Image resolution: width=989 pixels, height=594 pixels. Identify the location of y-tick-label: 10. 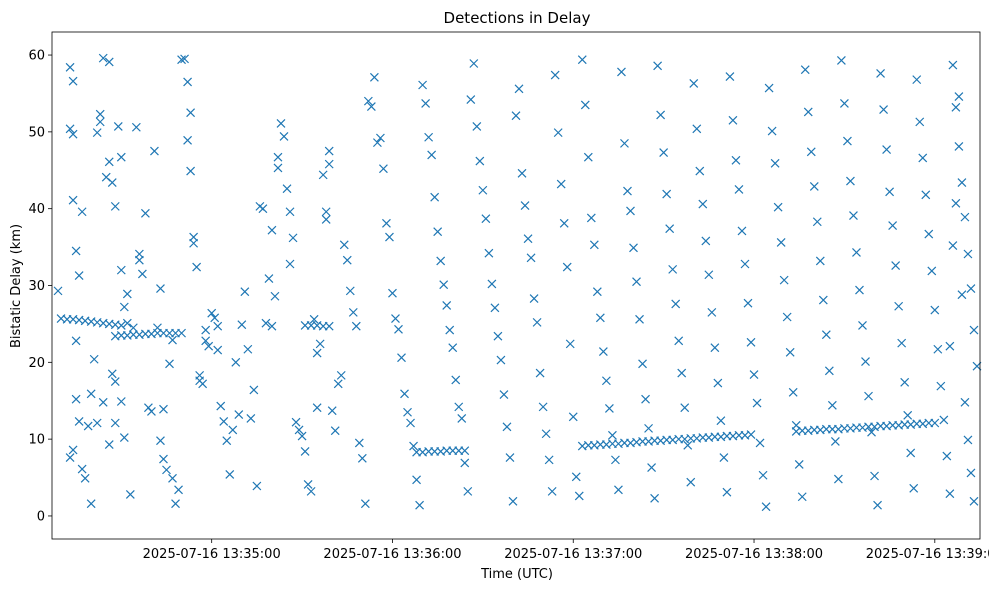
(36, 440).